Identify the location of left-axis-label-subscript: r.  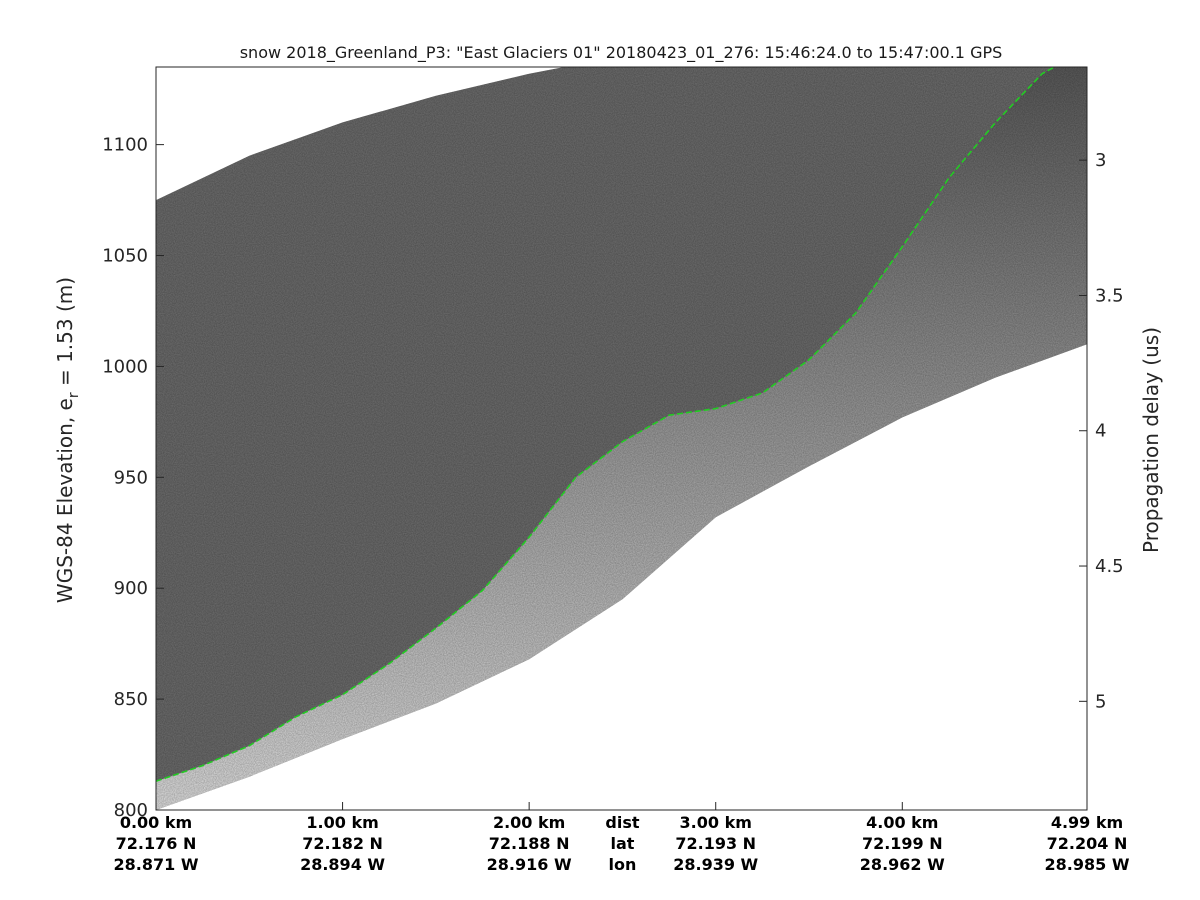
(74, 395).